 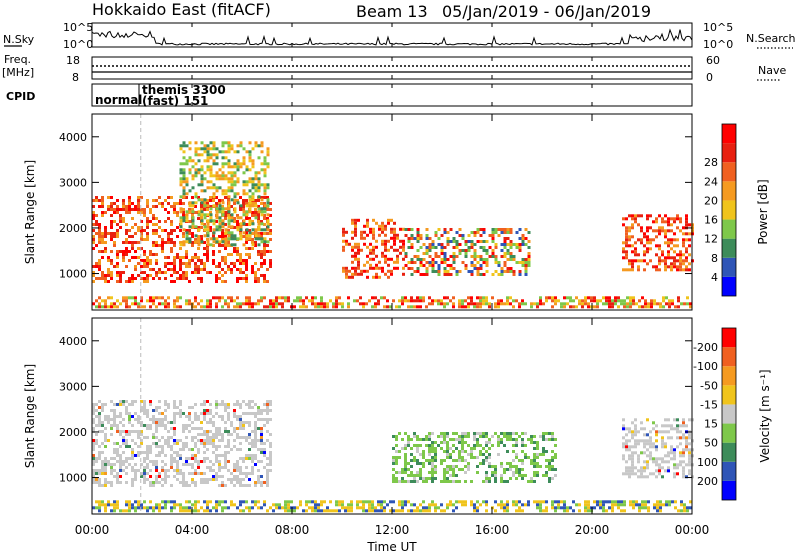 I want to click on colorbar-tick-label: -200, so click(x=705, y=347).